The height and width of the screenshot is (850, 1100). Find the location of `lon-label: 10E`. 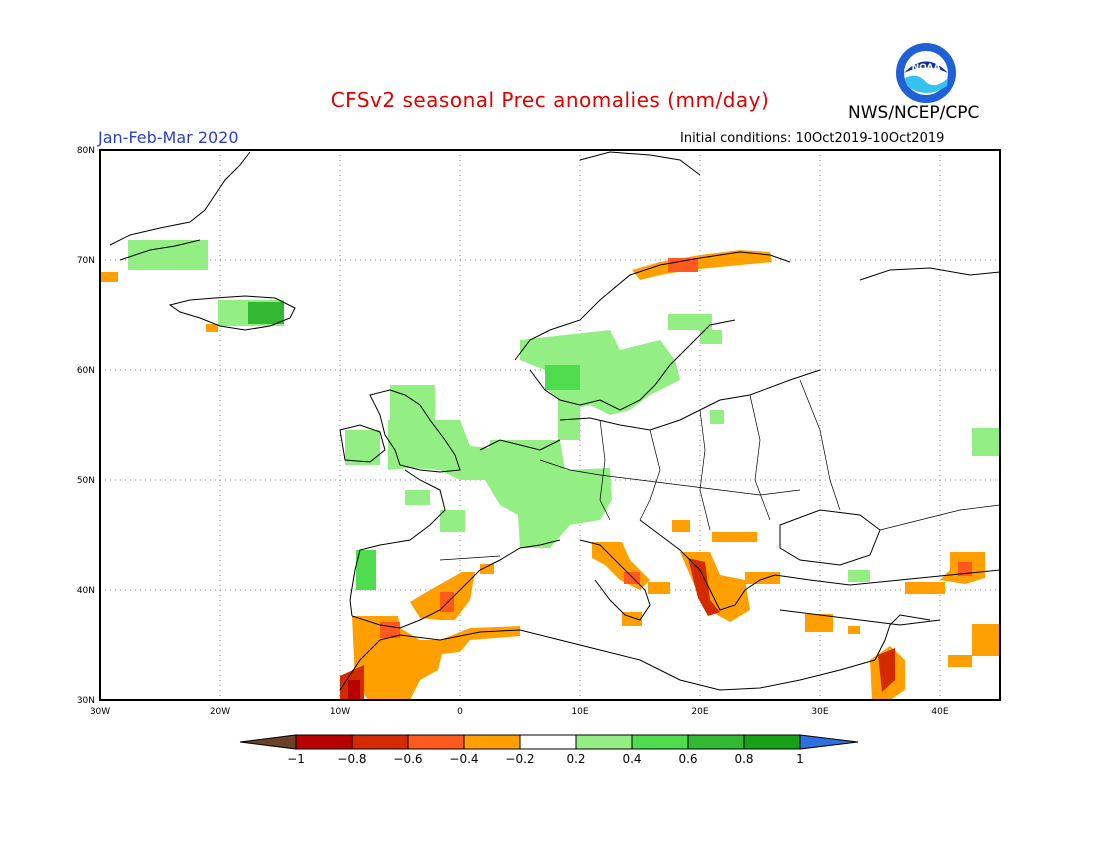

lon-label: 10E is located at coordinates (579, 712).